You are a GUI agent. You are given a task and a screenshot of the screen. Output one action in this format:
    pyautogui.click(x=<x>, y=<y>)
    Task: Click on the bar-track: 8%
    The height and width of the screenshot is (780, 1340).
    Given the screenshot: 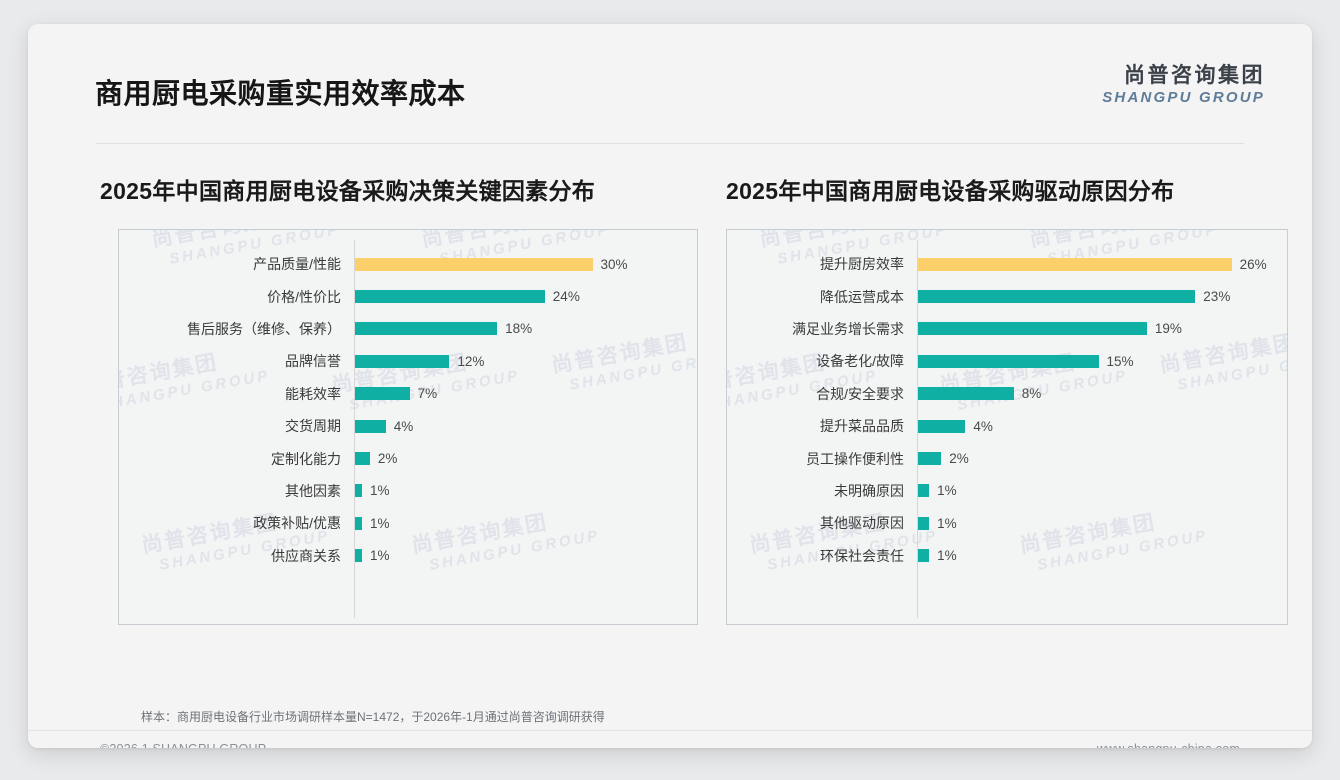 What is the action you would take?
    pyautogui.click(x=1102, y=393)
    